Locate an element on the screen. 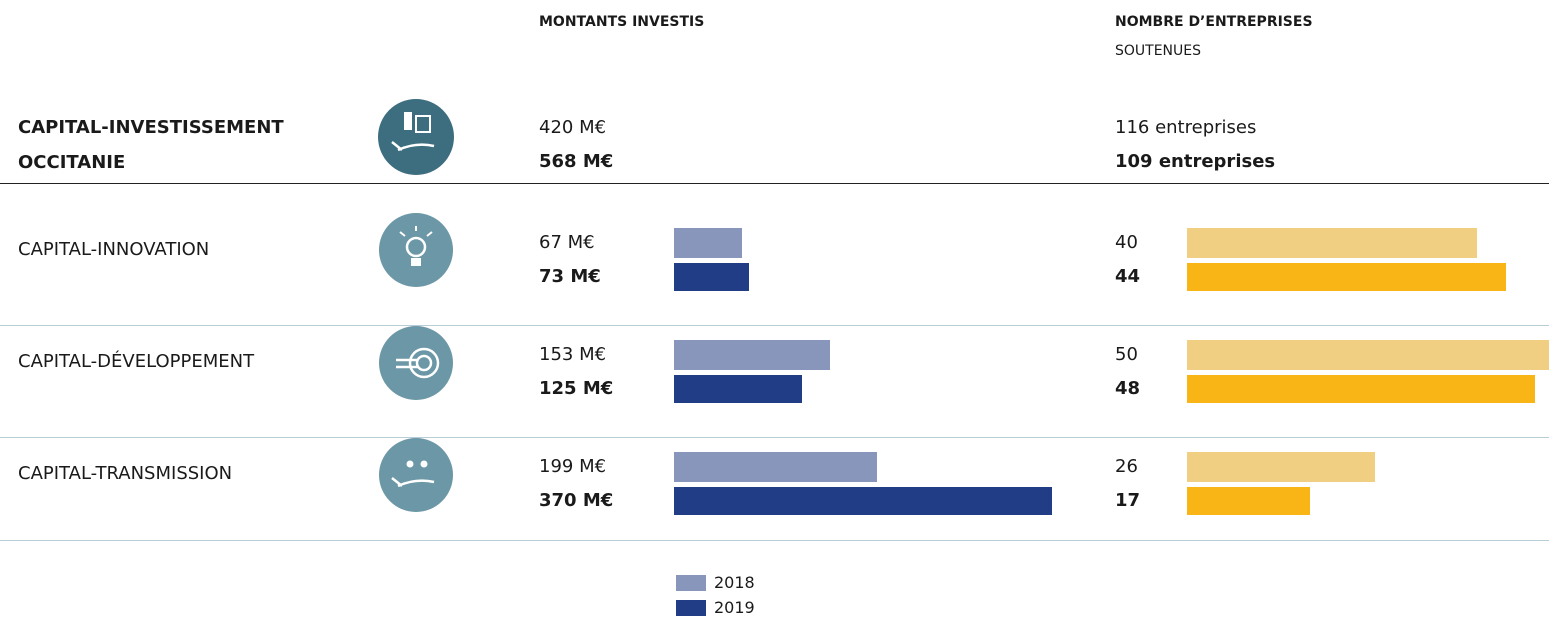  amount-text: 370 M€ is located at coordinates (576, 500).